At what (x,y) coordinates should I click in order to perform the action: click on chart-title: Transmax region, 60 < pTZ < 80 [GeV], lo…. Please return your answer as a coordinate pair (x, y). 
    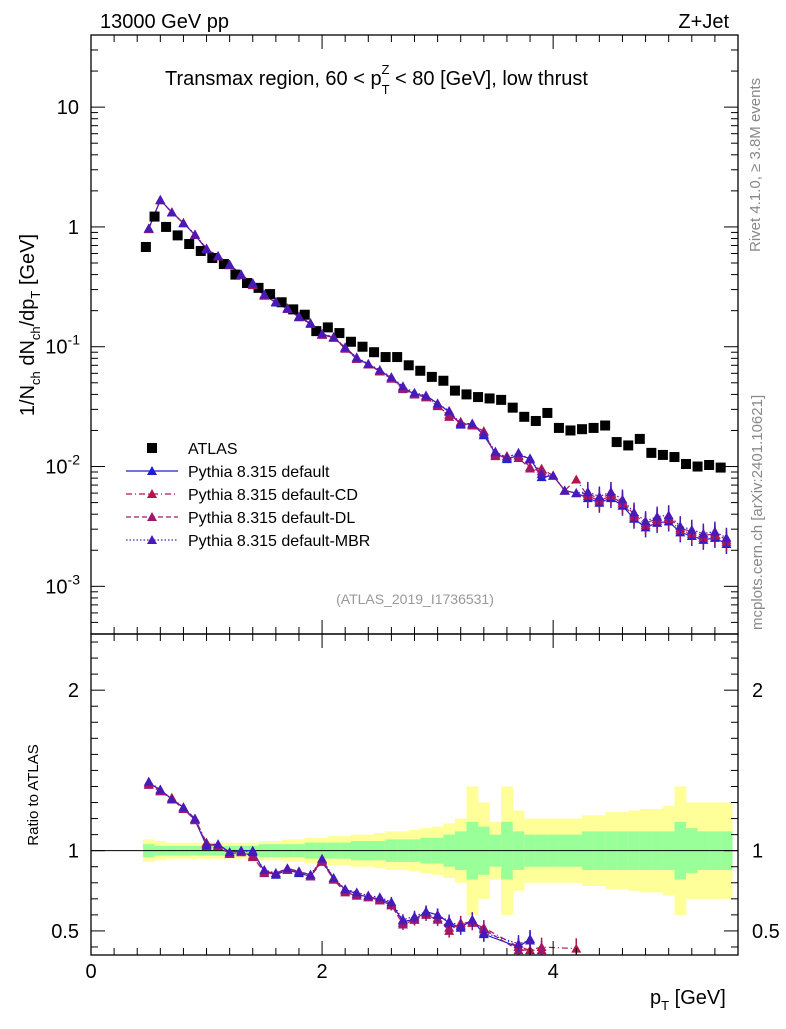
    Looking at the image, I should click on (376, 79).